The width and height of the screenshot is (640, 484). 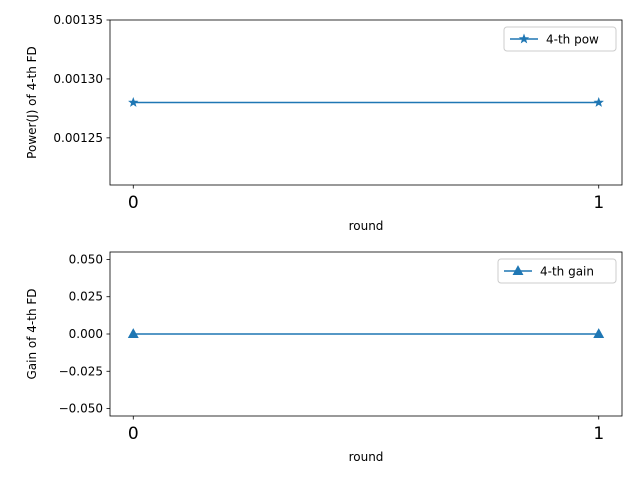 What do you see at coordinates (78, 79) in the screenshot?
I see `y-tick-label: 0.00130` at bounding box center [78, 79].